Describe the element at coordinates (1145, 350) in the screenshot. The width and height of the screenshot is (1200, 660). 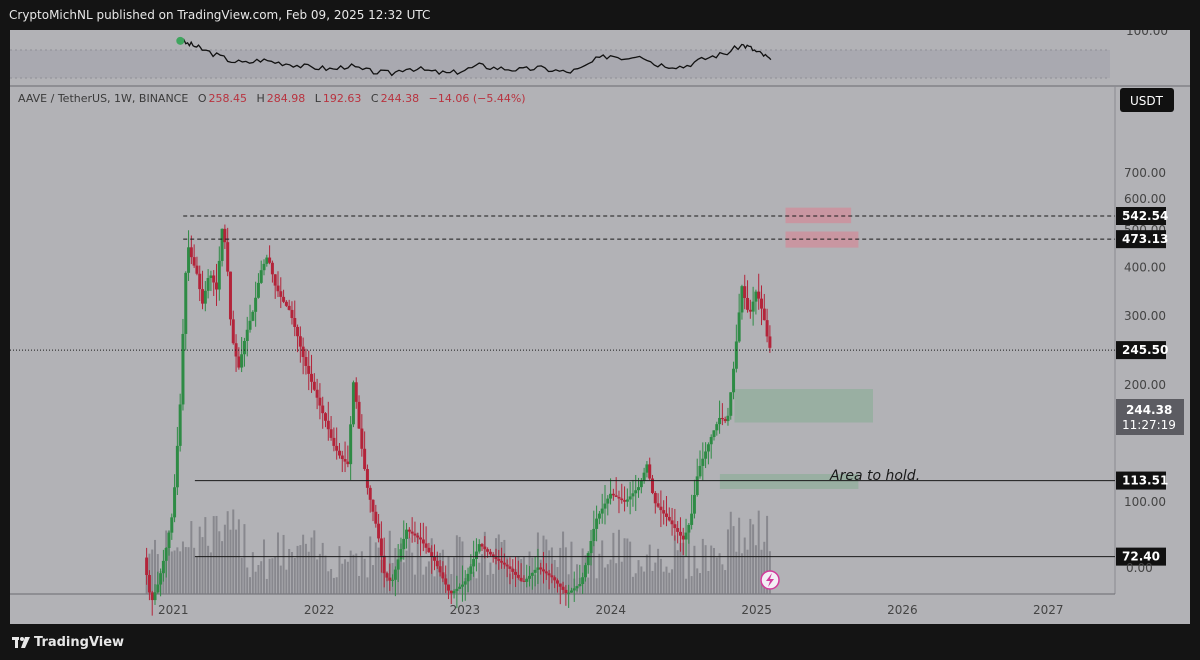
I see `level-label-245.50: 245.50` at that location.